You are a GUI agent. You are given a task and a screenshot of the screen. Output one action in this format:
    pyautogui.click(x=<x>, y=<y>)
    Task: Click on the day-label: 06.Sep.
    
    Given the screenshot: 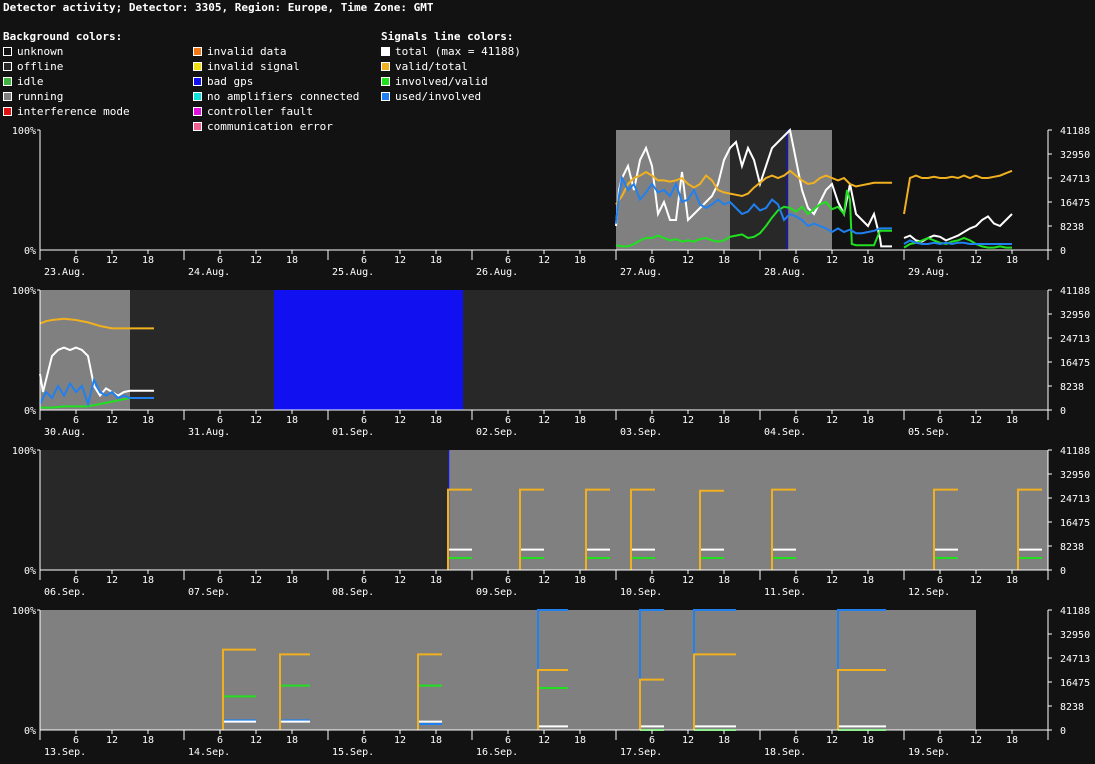 What is the action you would take?
    pyautogui.click(x=65, y=592)
    